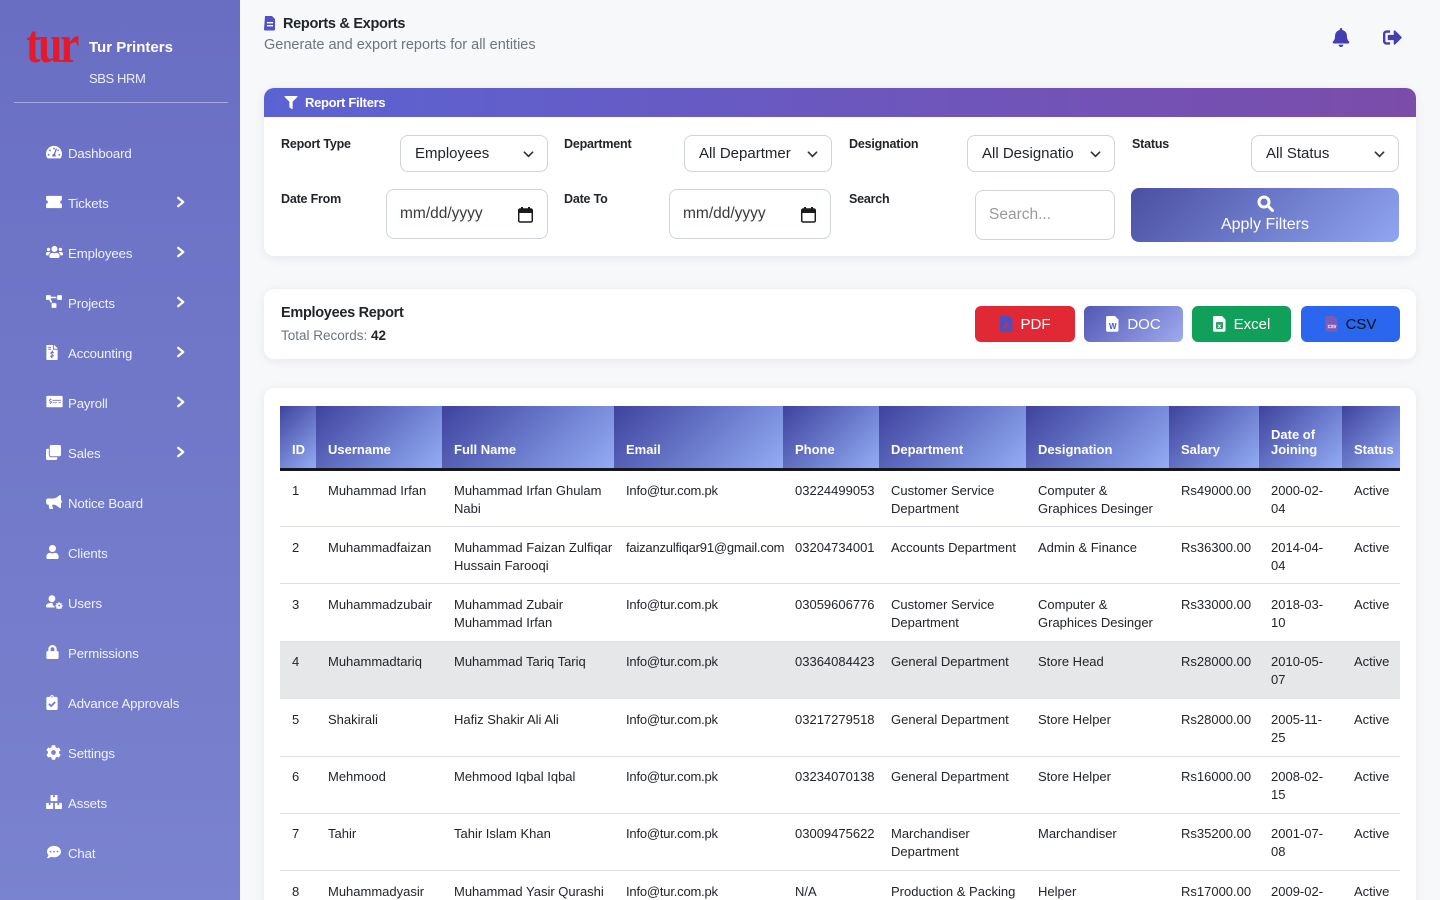 This screenshot has width=1440, height=900. Describe the element at coordinates (1113, 326) in the screenshot. I see `svg-text: W` at that location.